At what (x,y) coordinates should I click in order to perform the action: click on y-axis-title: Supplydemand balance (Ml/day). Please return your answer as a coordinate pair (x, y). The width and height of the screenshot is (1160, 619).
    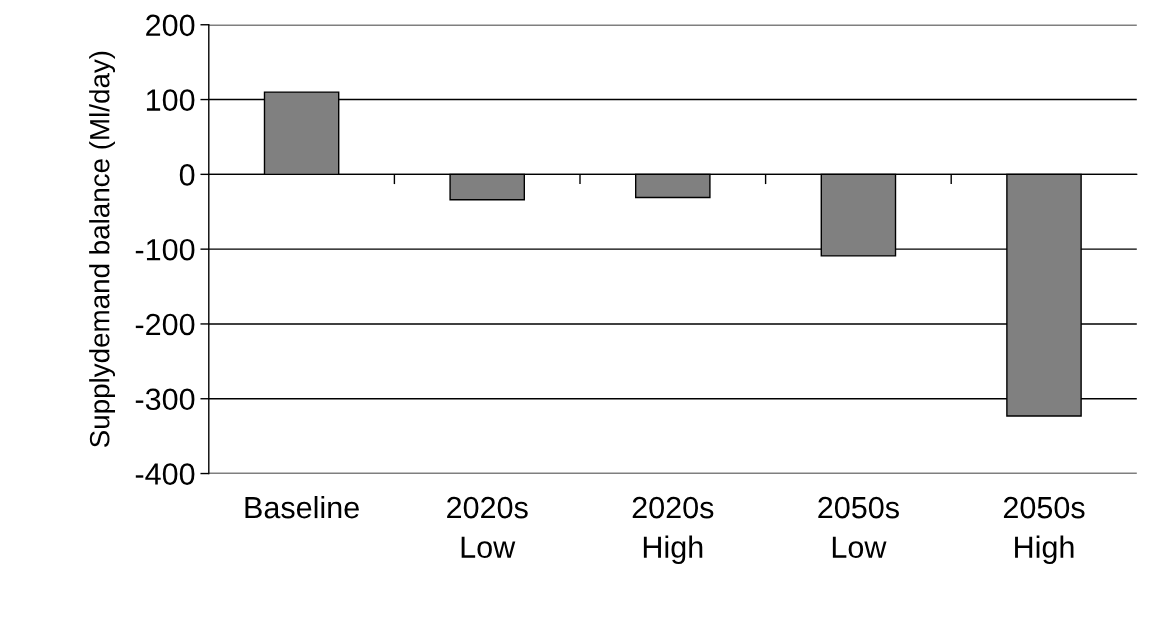
    Looking at the image, I should click on (102, 249).